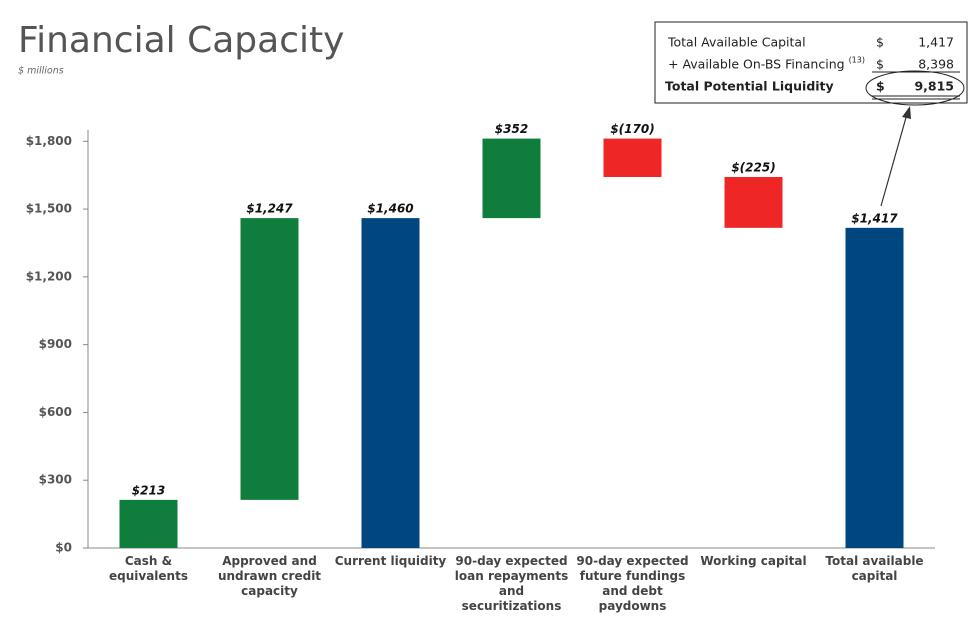  I want to click on highlight-ellipse, so click(915, 88).